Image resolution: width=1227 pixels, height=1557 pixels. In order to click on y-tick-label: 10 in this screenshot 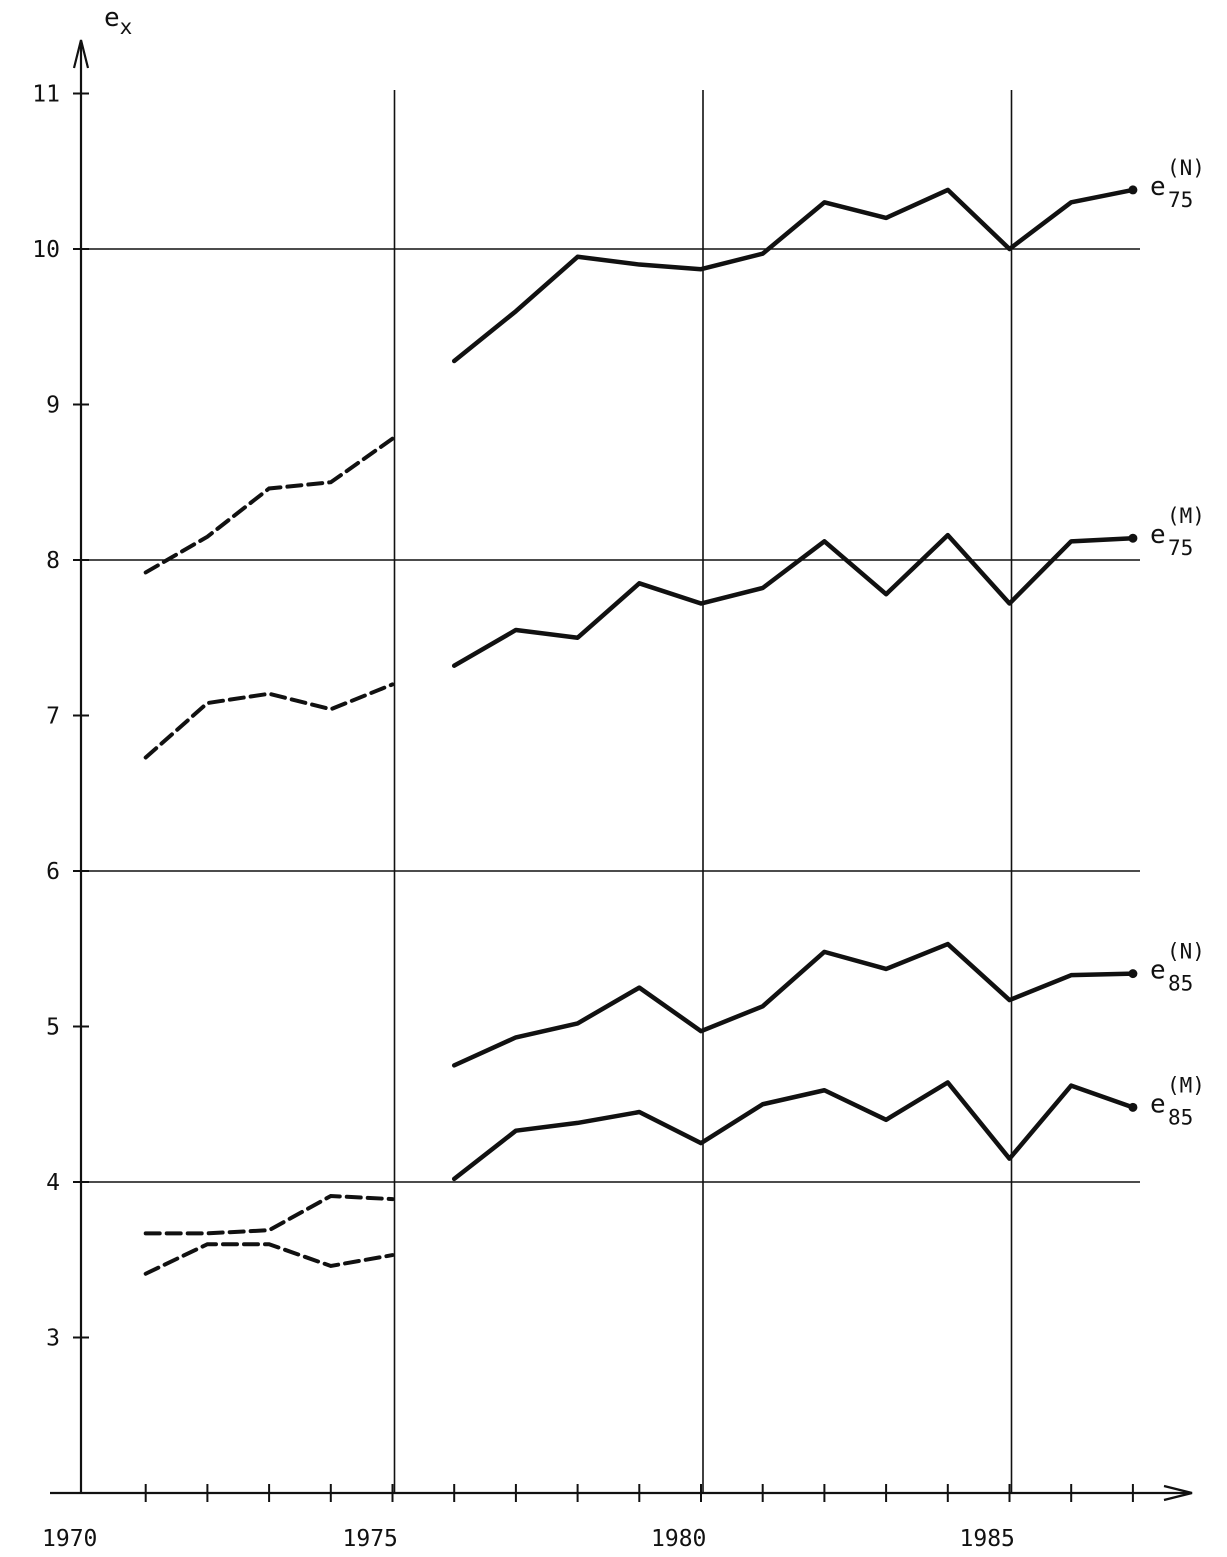, I will do `click(46, 250)`.